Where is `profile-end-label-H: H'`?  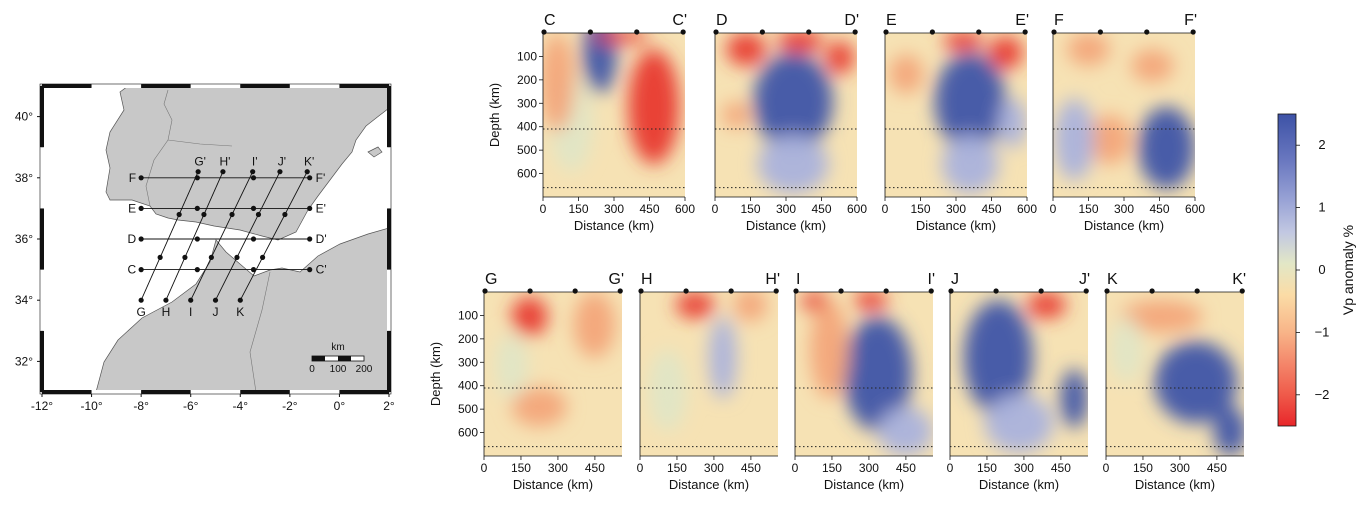
profile-end-label-H: H' is located at coordinates (224, 162).